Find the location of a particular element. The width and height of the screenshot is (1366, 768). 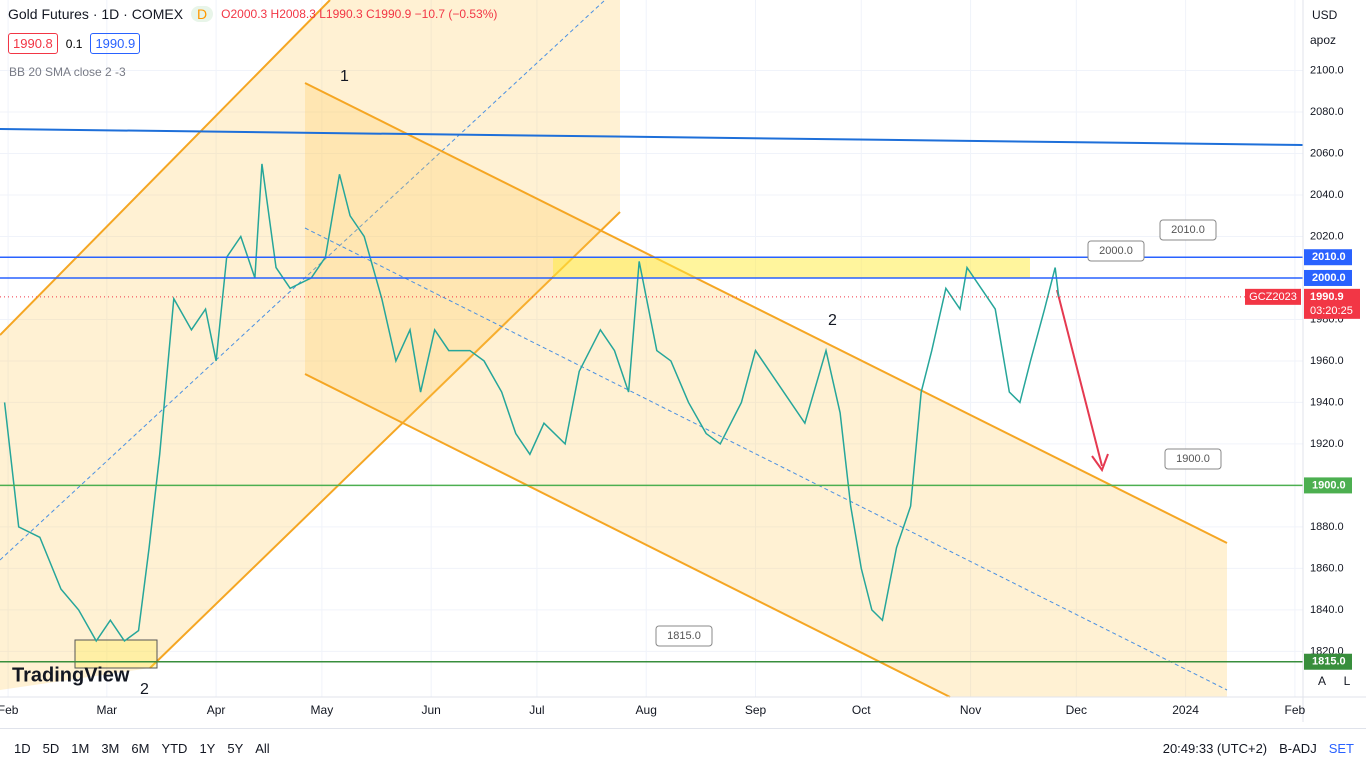

y-tick-label: 2020.0 is located at coordinates (1327, 236).